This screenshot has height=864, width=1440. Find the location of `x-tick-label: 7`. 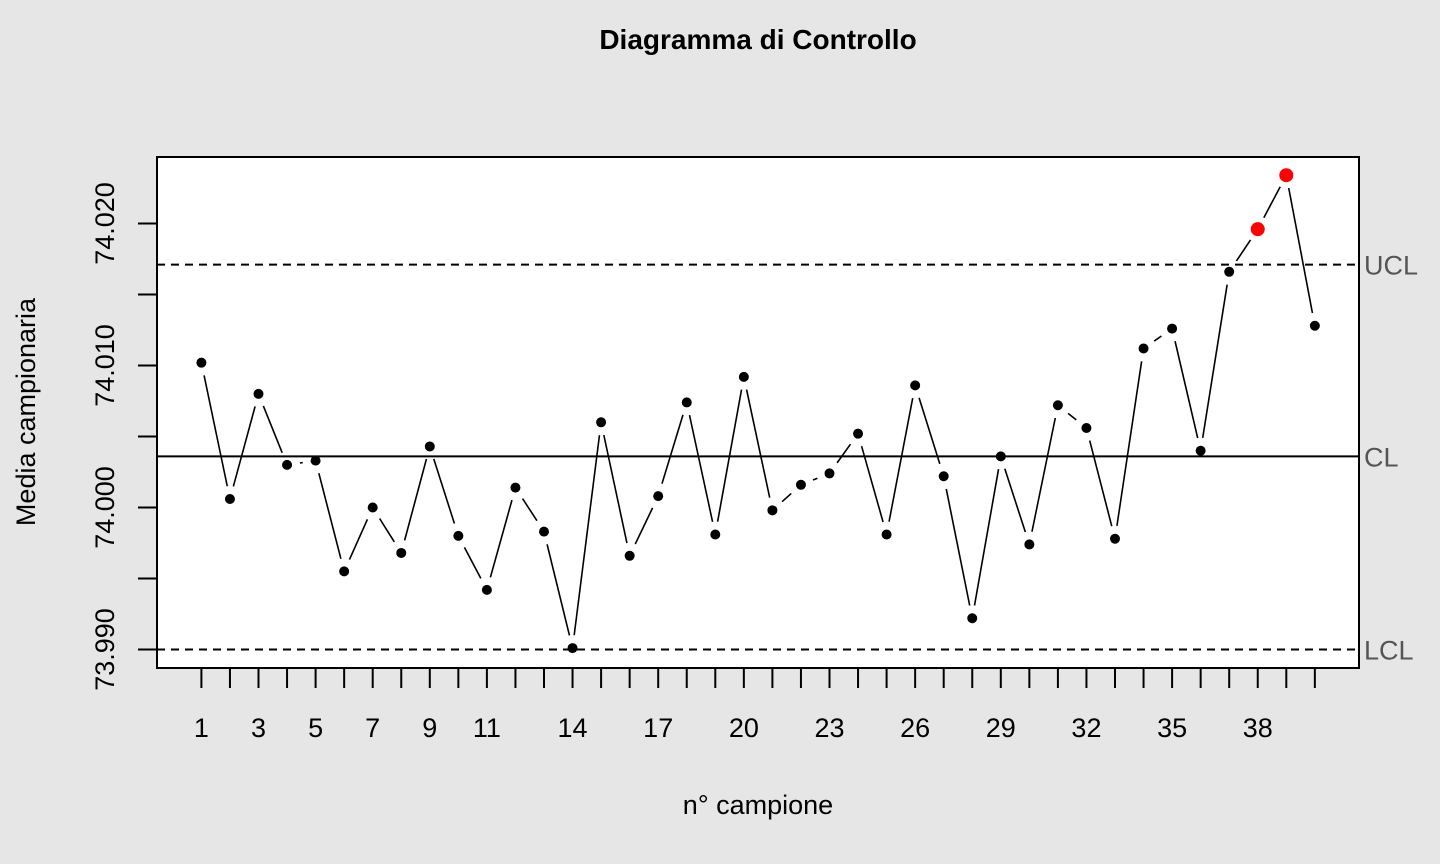

x-tick-label: 7 is located at coordinates (372, 728).